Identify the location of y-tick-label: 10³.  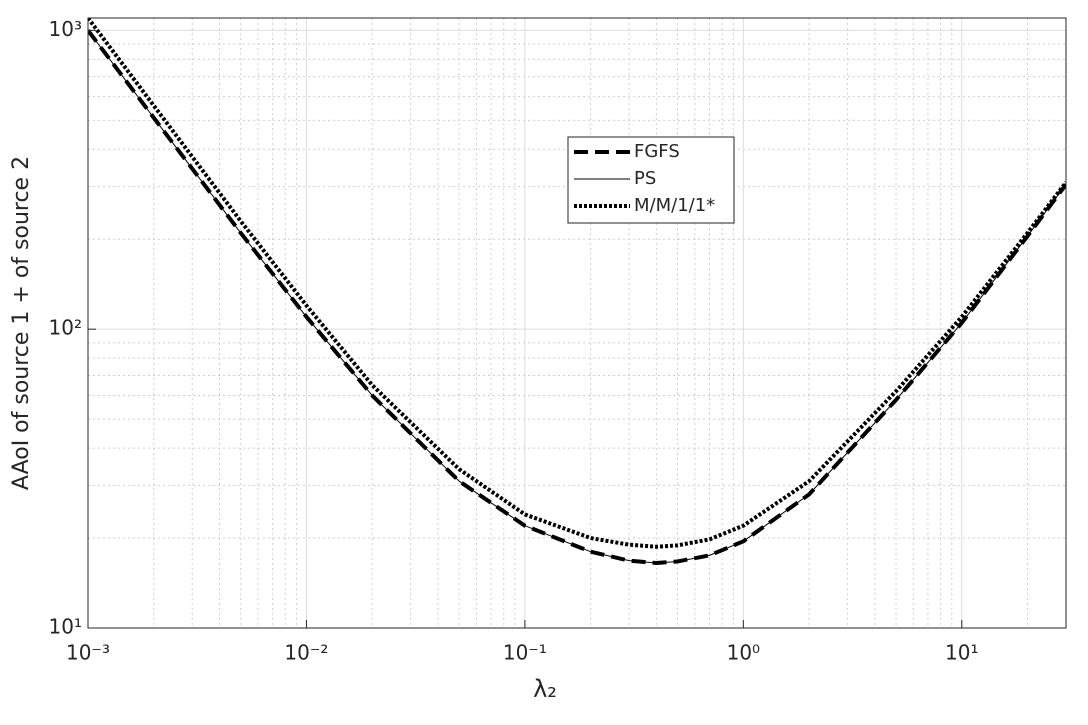
(65, 29).